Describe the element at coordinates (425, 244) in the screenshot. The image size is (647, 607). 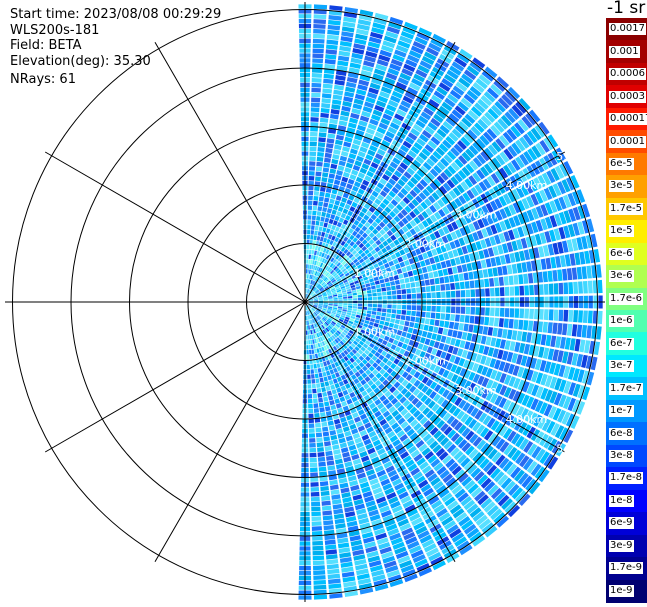
I see `range-label: 2.00km` at that location.